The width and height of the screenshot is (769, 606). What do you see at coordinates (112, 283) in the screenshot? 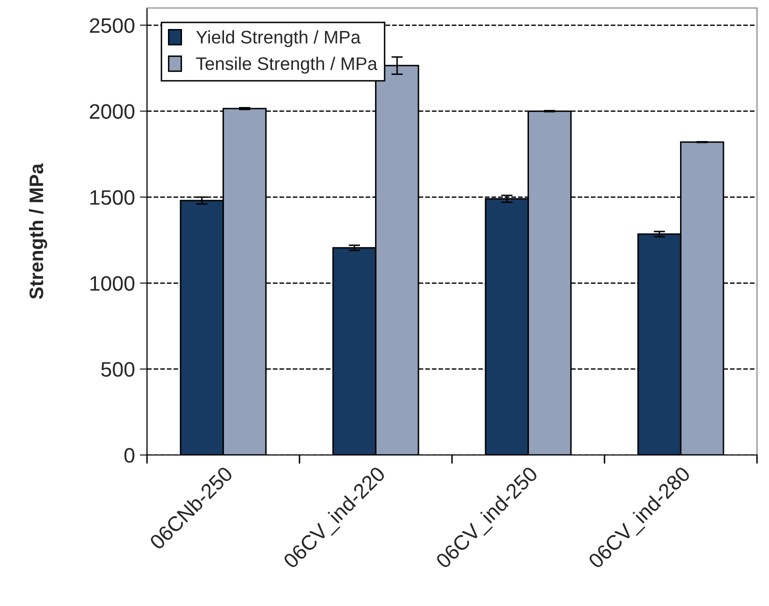
I see `y-tick-label: 1000` at bounding box center [112, 283].